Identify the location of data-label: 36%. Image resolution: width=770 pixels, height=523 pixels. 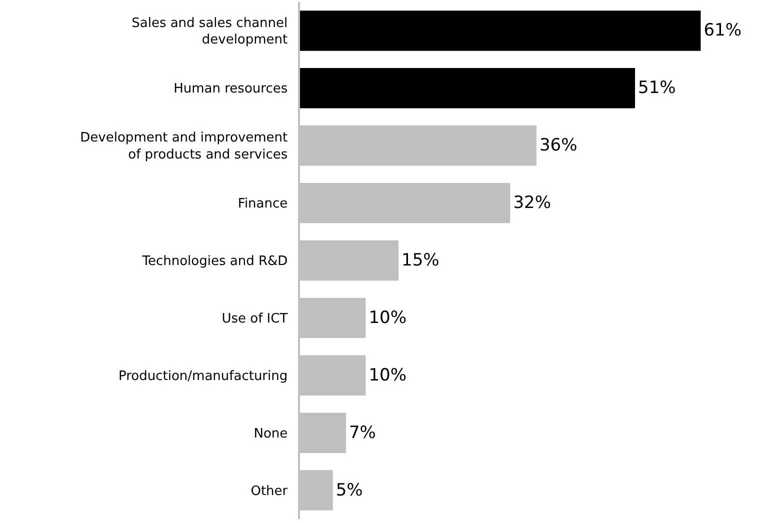
(558, 146).